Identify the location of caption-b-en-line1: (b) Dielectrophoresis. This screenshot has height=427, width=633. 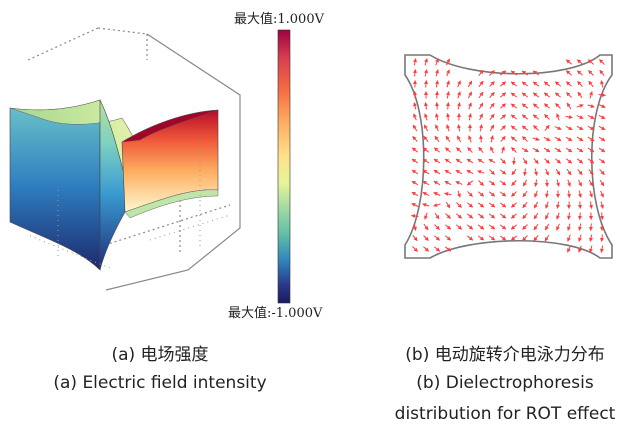
(505, 383).